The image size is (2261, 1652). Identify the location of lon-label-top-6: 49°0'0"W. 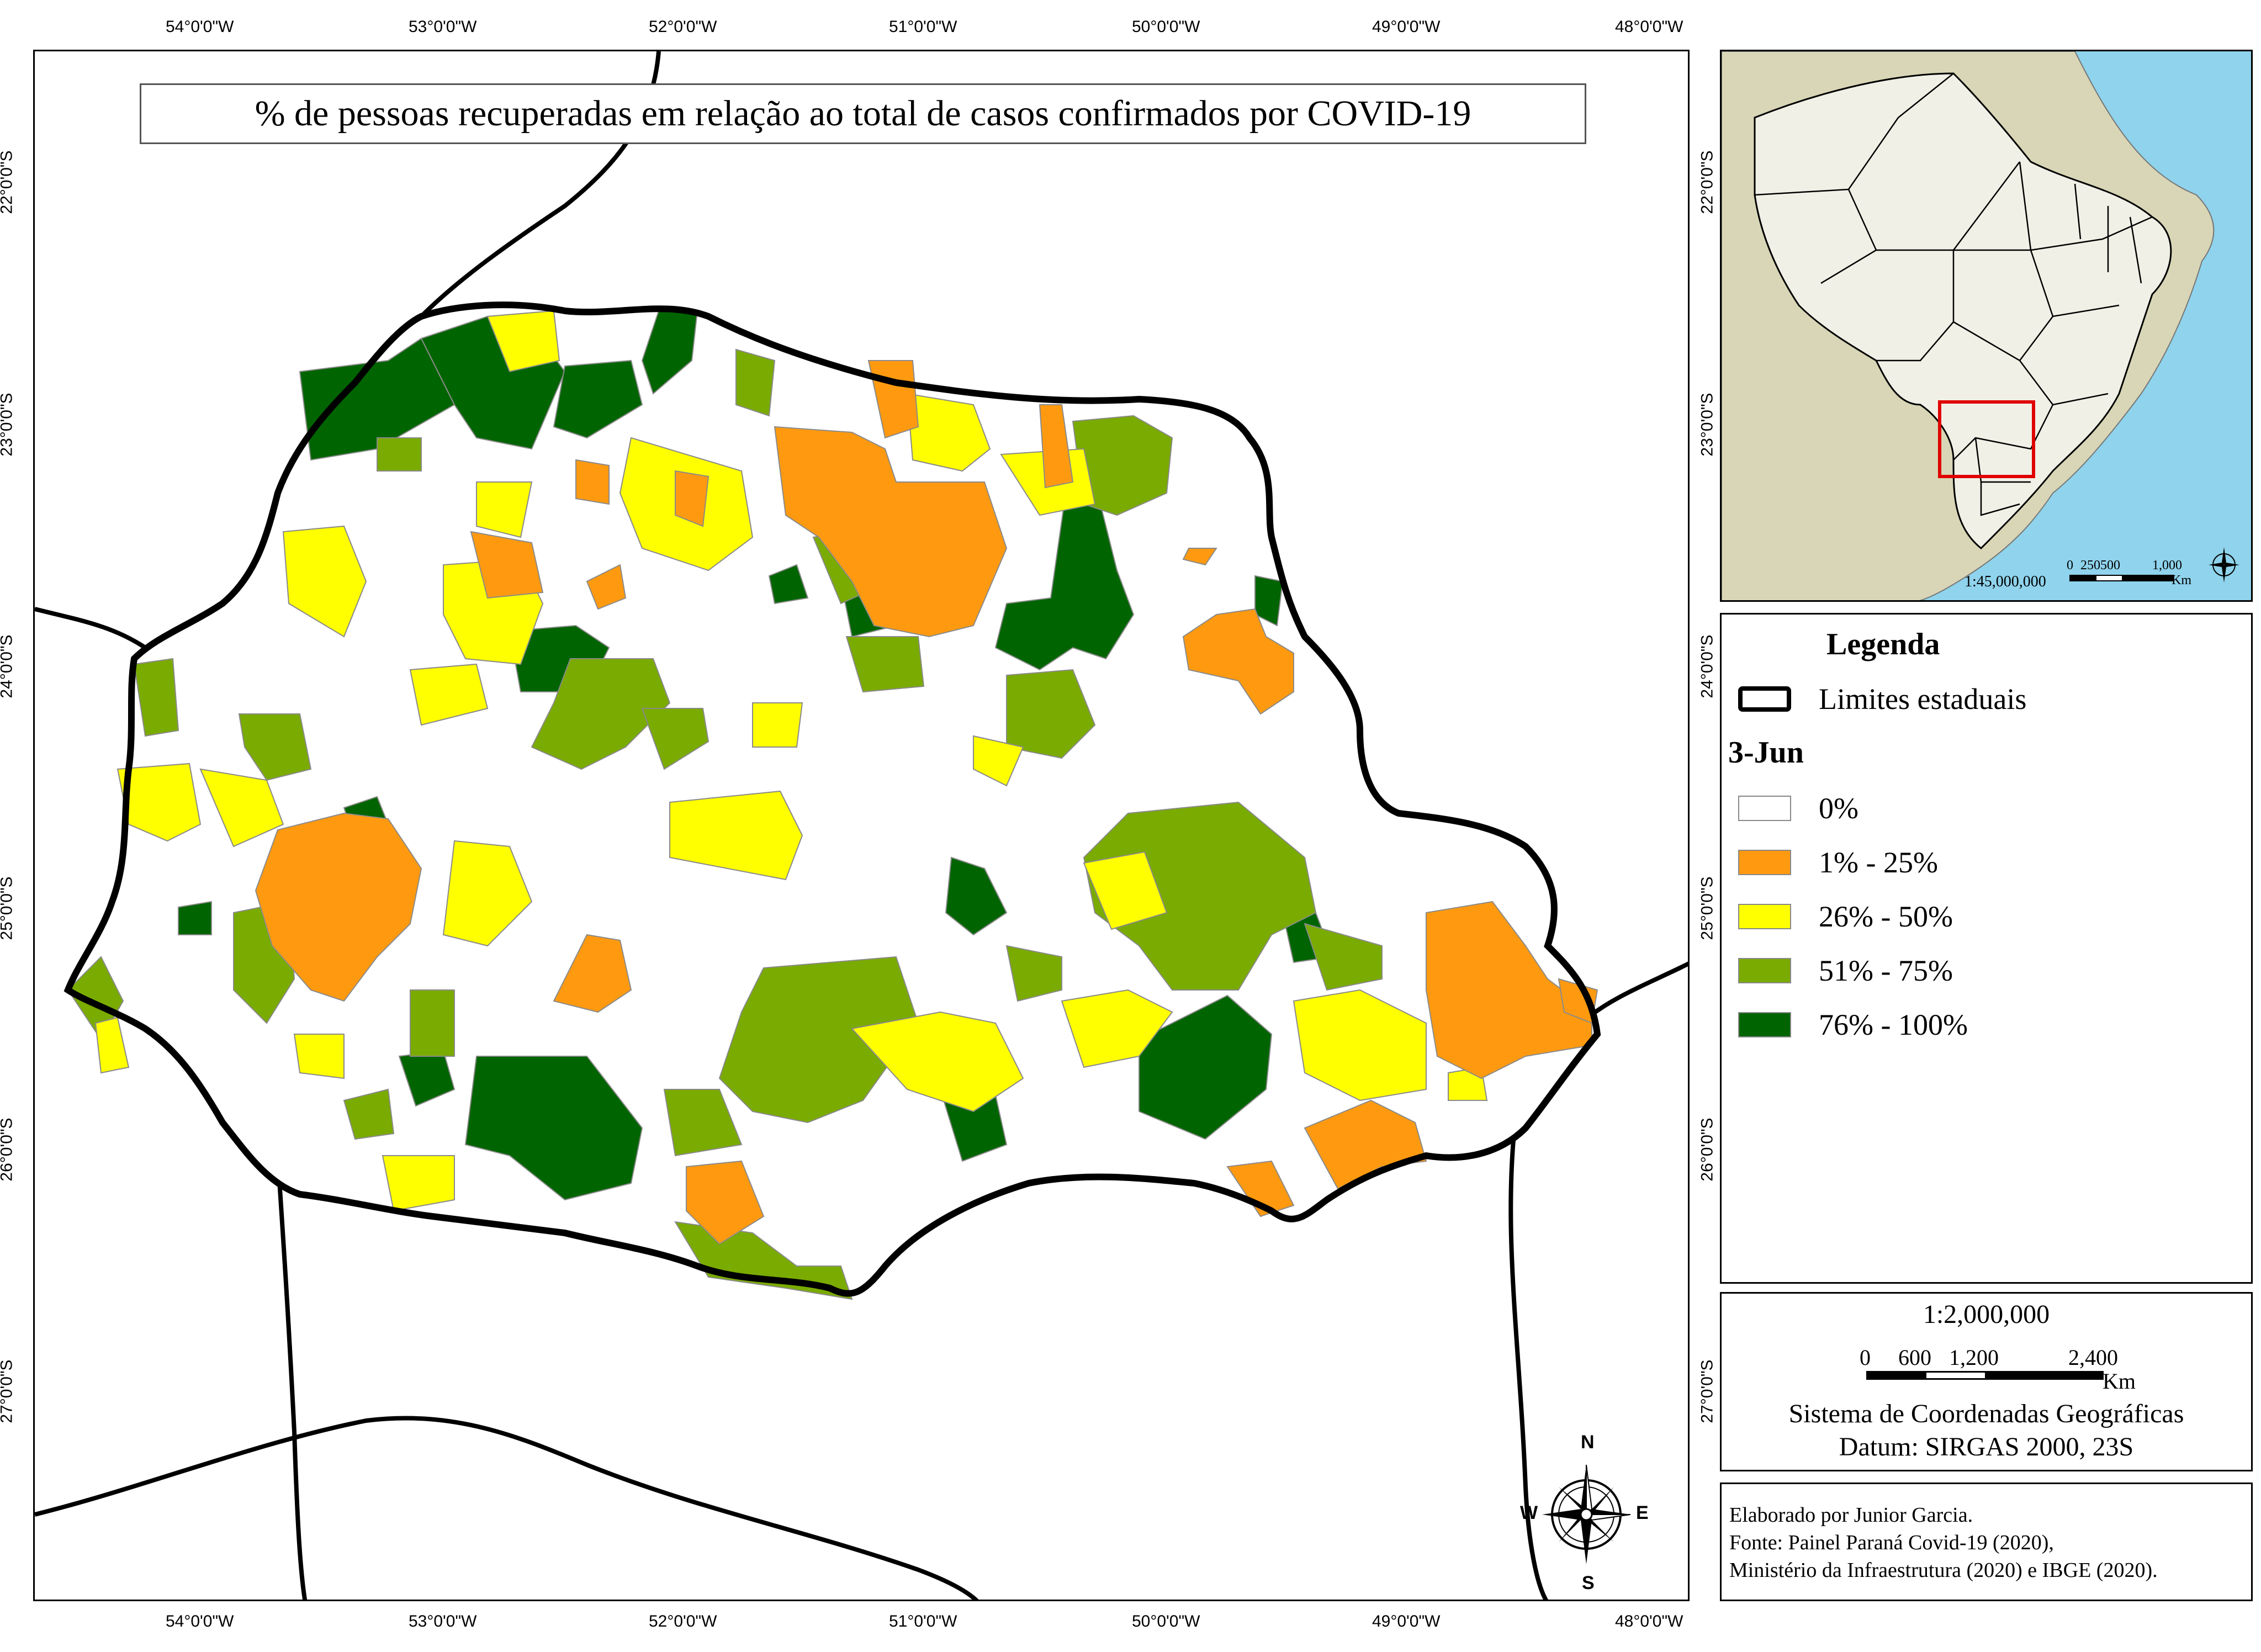
(1406, 27).